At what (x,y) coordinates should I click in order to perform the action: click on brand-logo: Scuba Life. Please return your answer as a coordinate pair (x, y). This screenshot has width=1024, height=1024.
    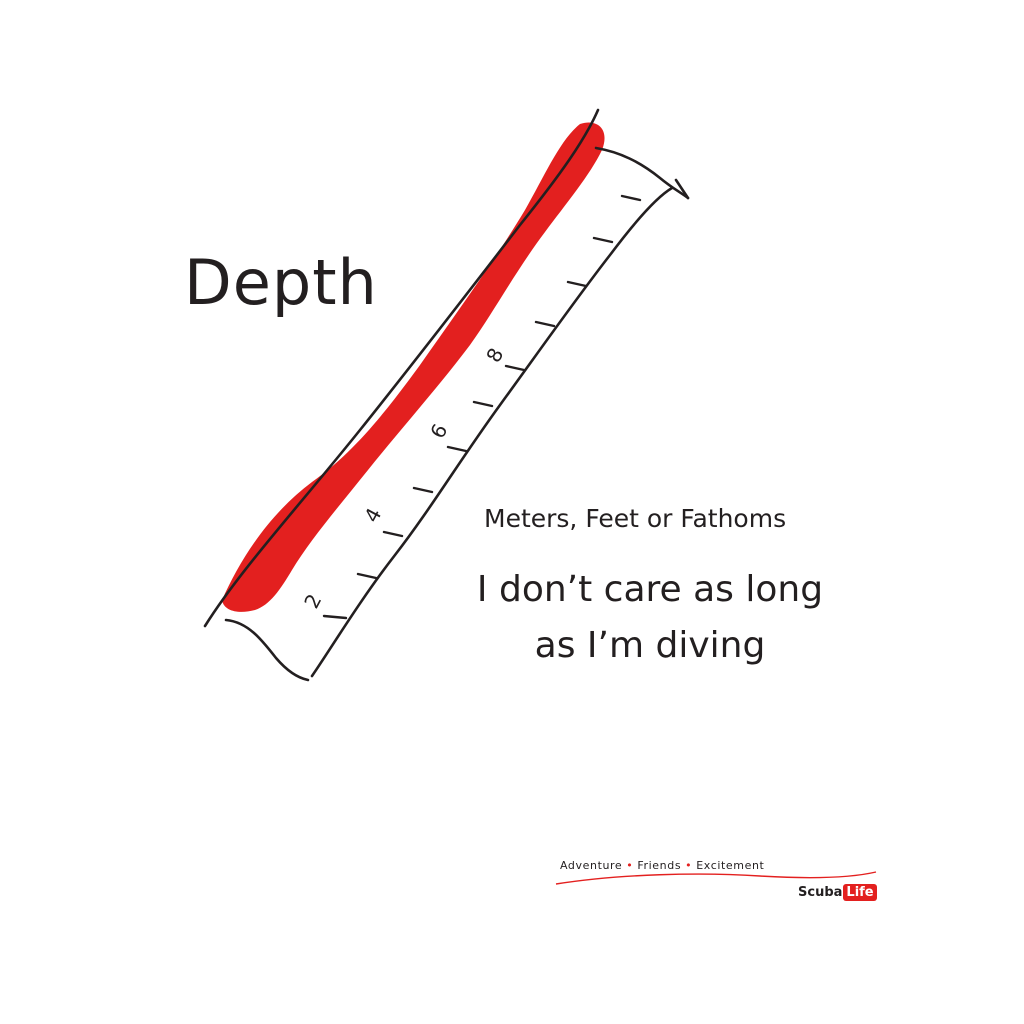
    Looking at the image, I should click on (837, 892).